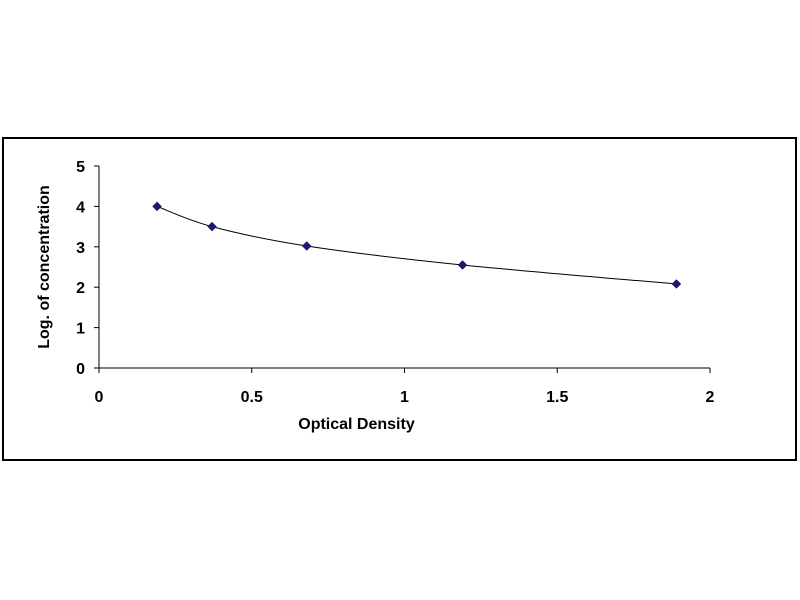 Image resolution: width=800 pixels, height=600 pixels. I want to click on x-tick-label: 2, so click(710, 397).